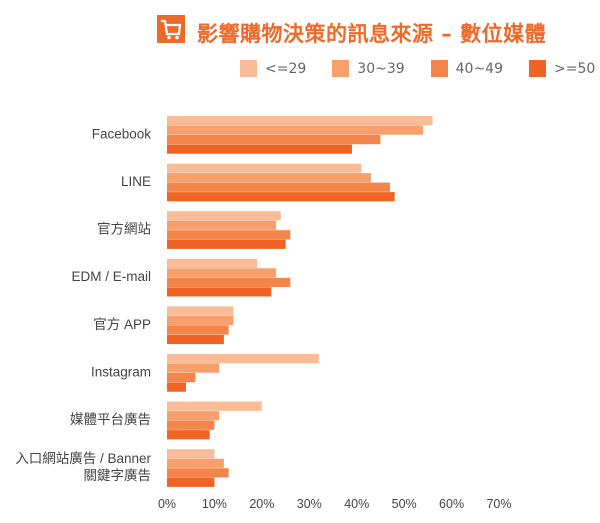 The height and width of the screenshot is (523, 600). Describe the element at coordinates (118, 475) in the screenshot. I see `category-label: 關鍵字廣告` at that location.